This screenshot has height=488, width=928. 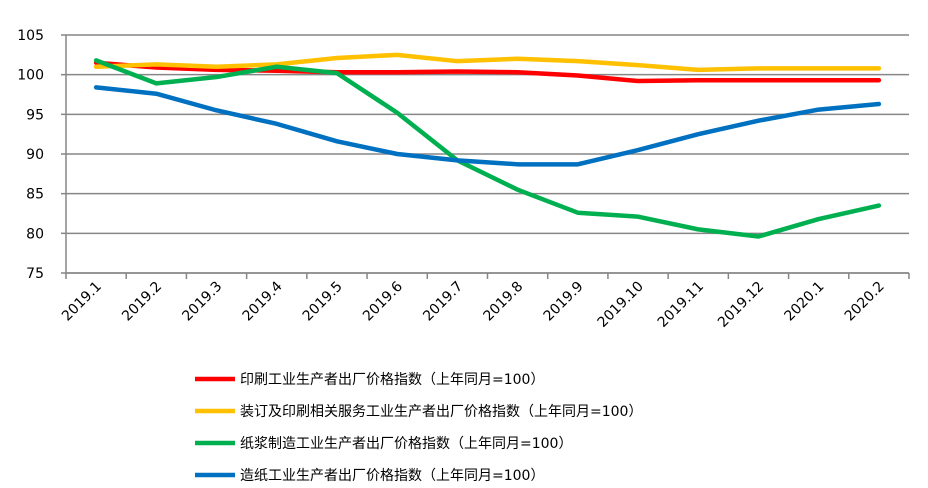 I want to click on x-tick-label: 2019.8, so click(x=503, y=302).